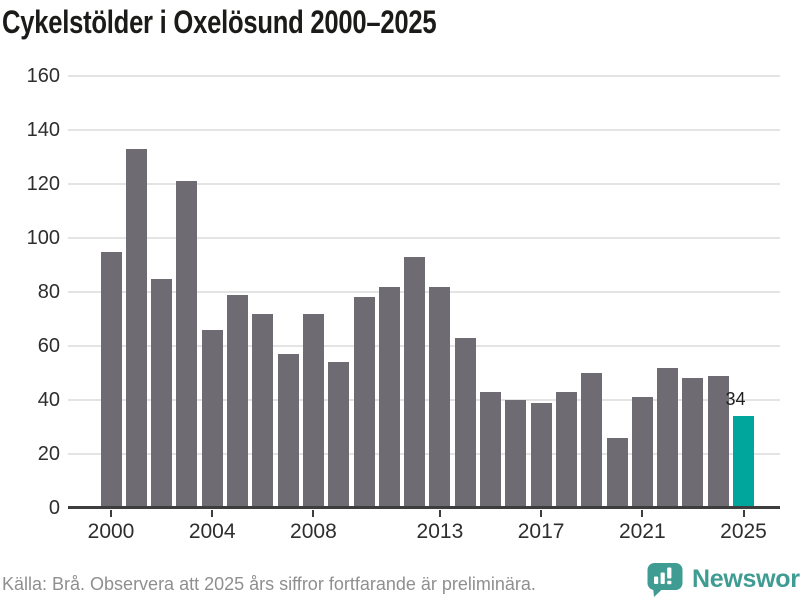 The image size is (800, 600). Describe the element at coordinates (162, 393) in the screenshot. I see `bar-2002` at that location.